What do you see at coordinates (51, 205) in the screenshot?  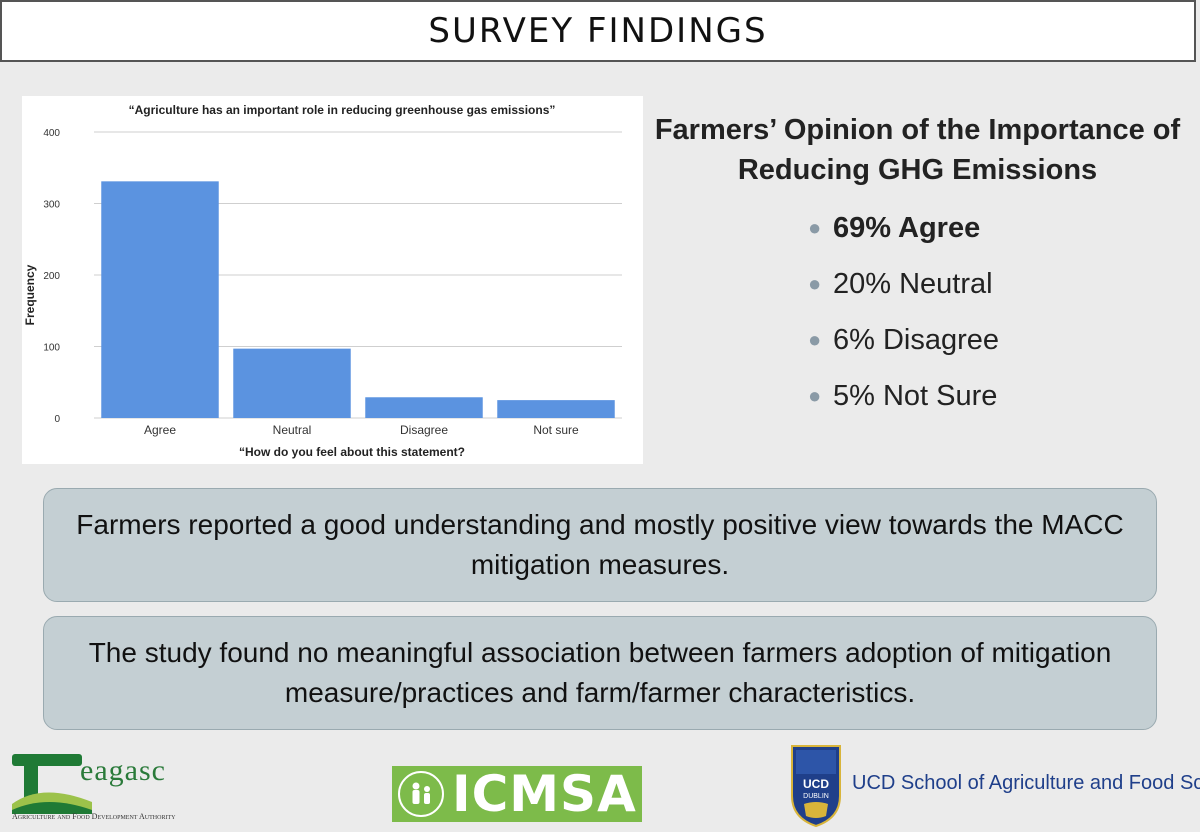 I see `y-tick-label: 300` at bounding box center [51, 205].